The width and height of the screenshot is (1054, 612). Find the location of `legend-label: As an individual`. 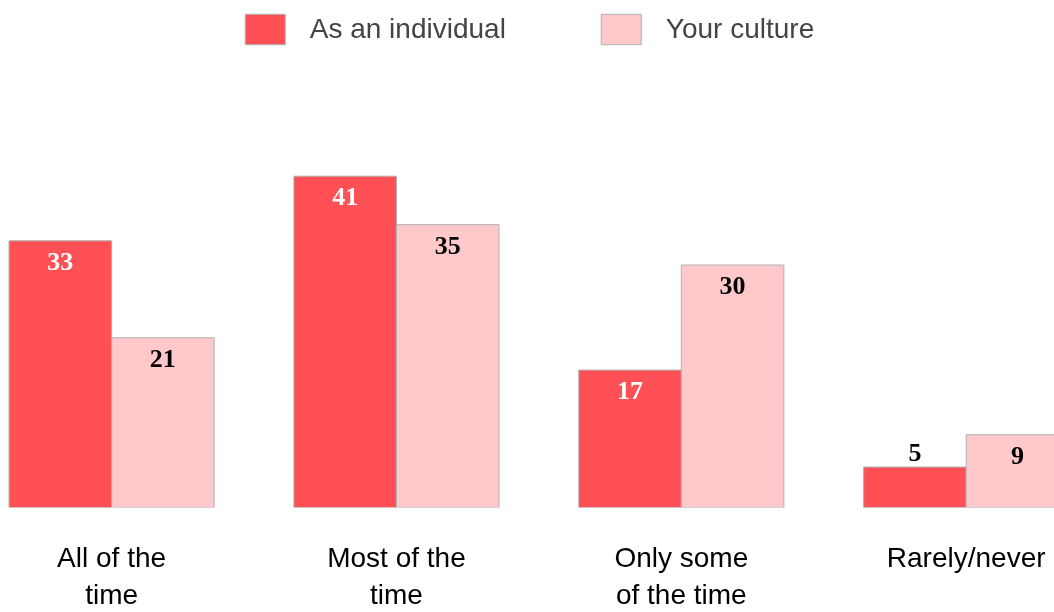

legend-label: As an individual is located at coordinates (407, 29).